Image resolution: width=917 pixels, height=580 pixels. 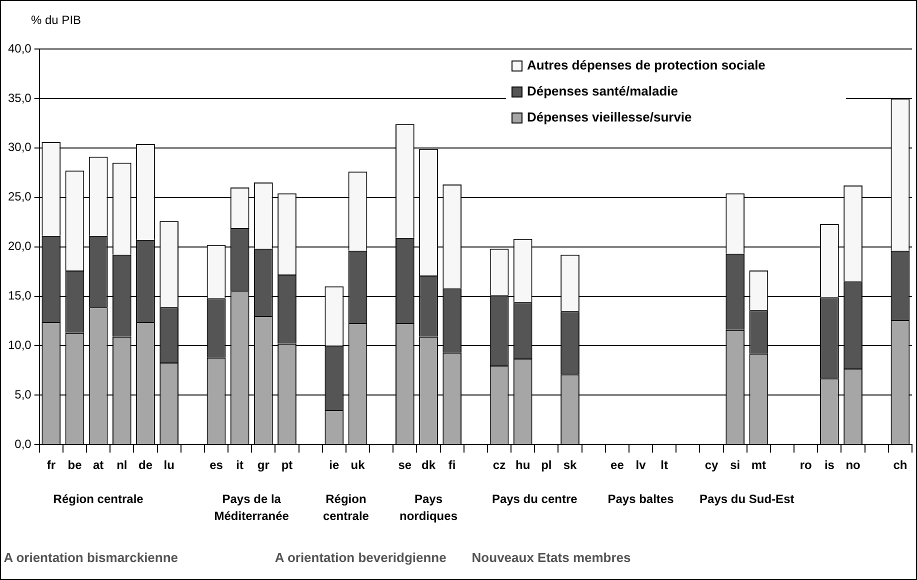 I want to click on x-tick-label: de, so click(x=145, y=465).